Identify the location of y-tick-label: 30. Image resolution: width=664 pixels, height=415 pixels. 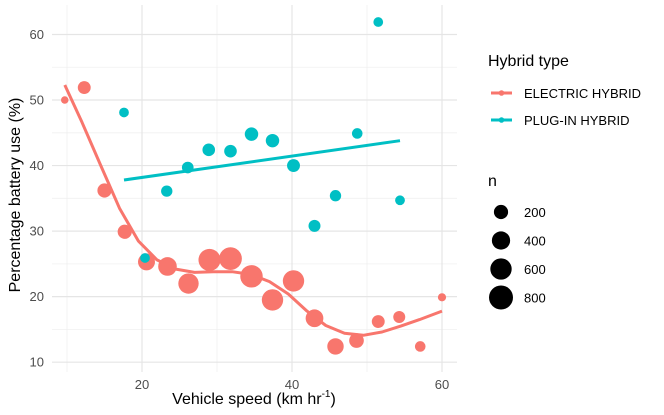
(37, 231).